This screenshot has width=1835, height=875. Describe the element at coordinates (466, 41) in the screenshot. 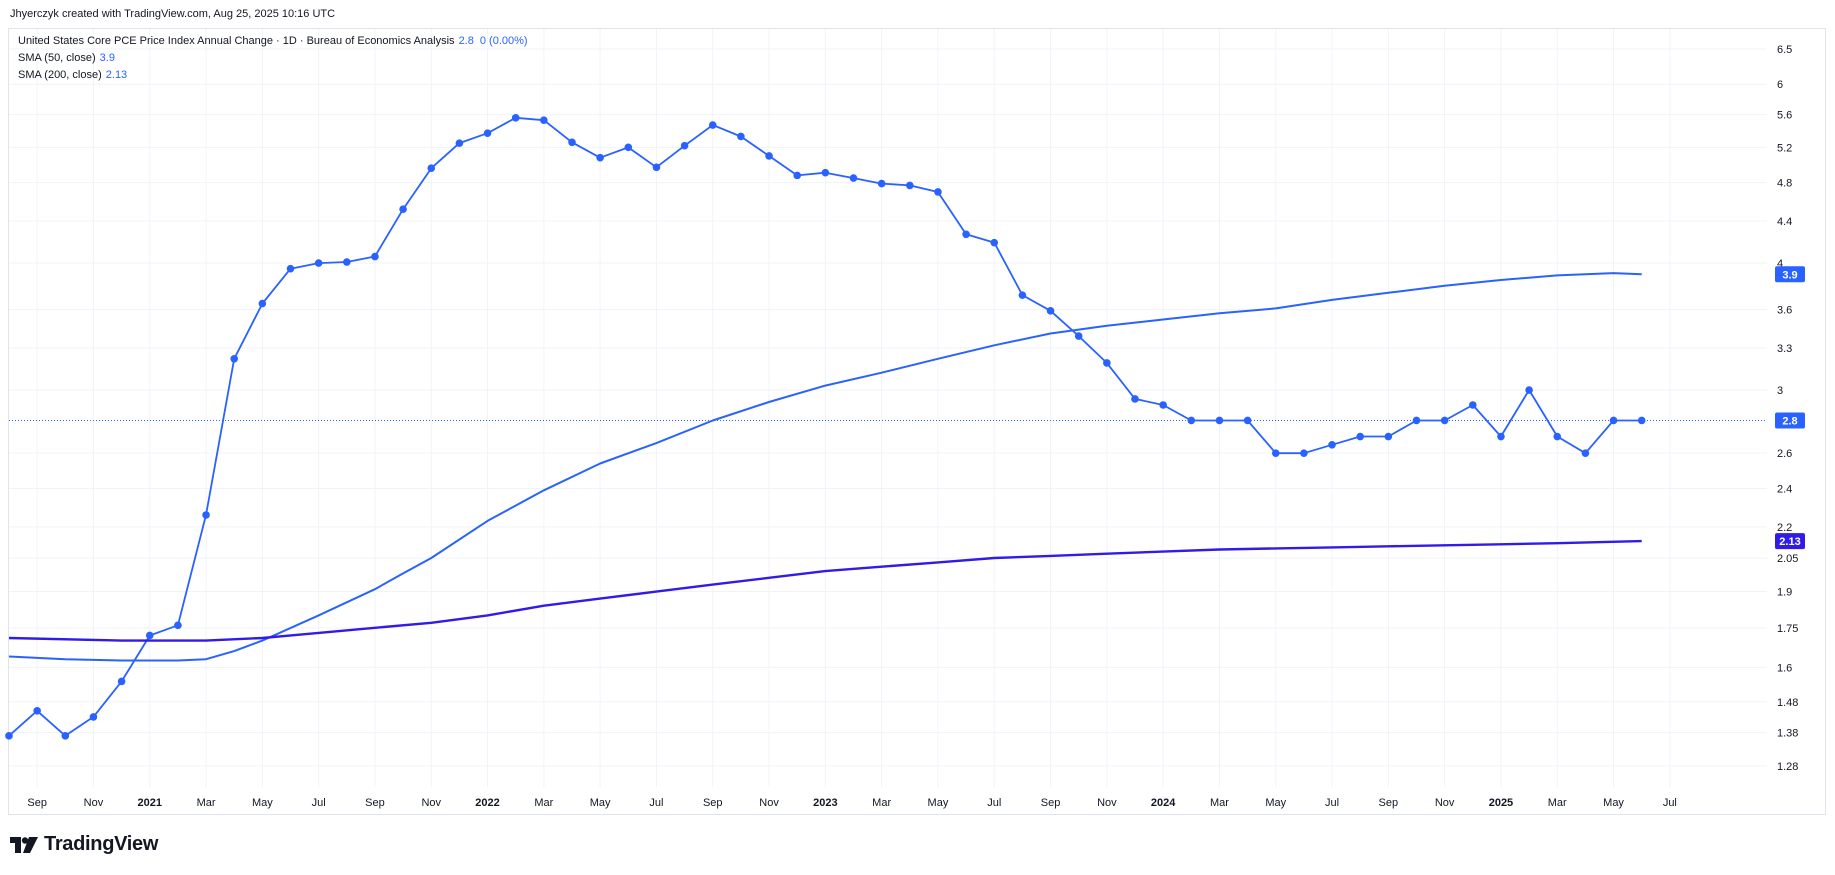

I see `legend-main-value: 2.8` at that location.